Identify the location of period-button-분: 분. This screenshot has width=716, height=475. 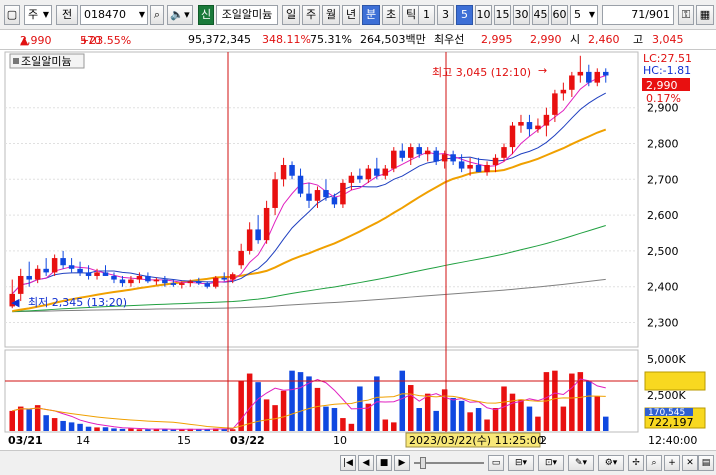
(371, 15).